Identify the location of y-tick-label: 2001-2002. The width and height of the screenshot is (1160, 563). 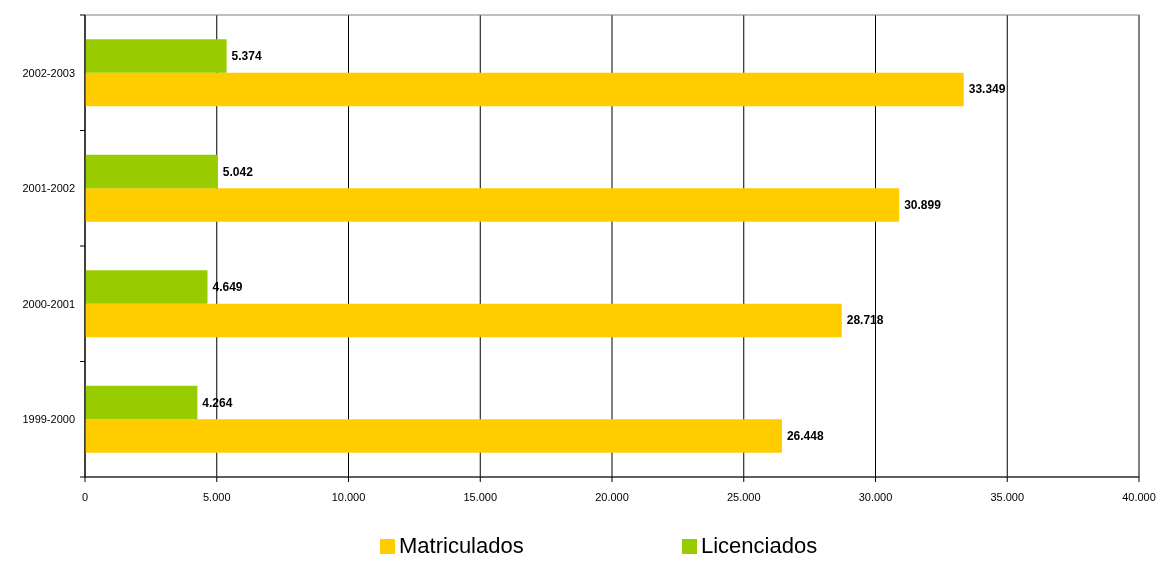
(48, 188).